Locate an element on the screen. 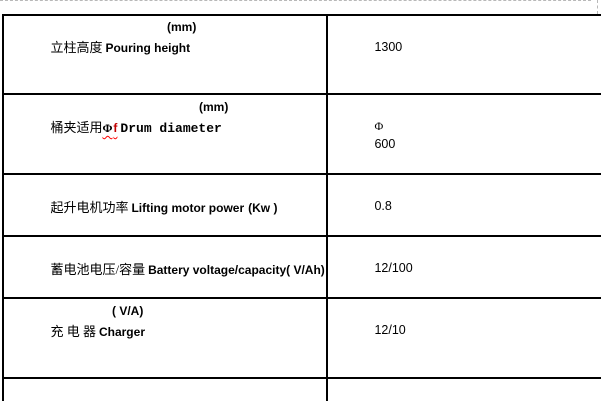  value-text: 600 is located at coordinates (385, 144).